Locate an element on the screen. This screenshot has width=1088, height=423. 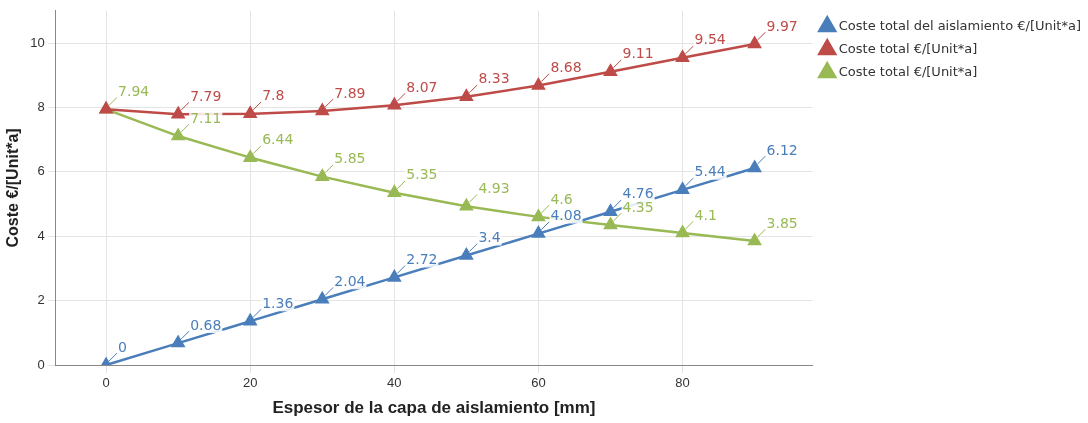
x-tick-label: 0 is located at coordinates (106, 383).